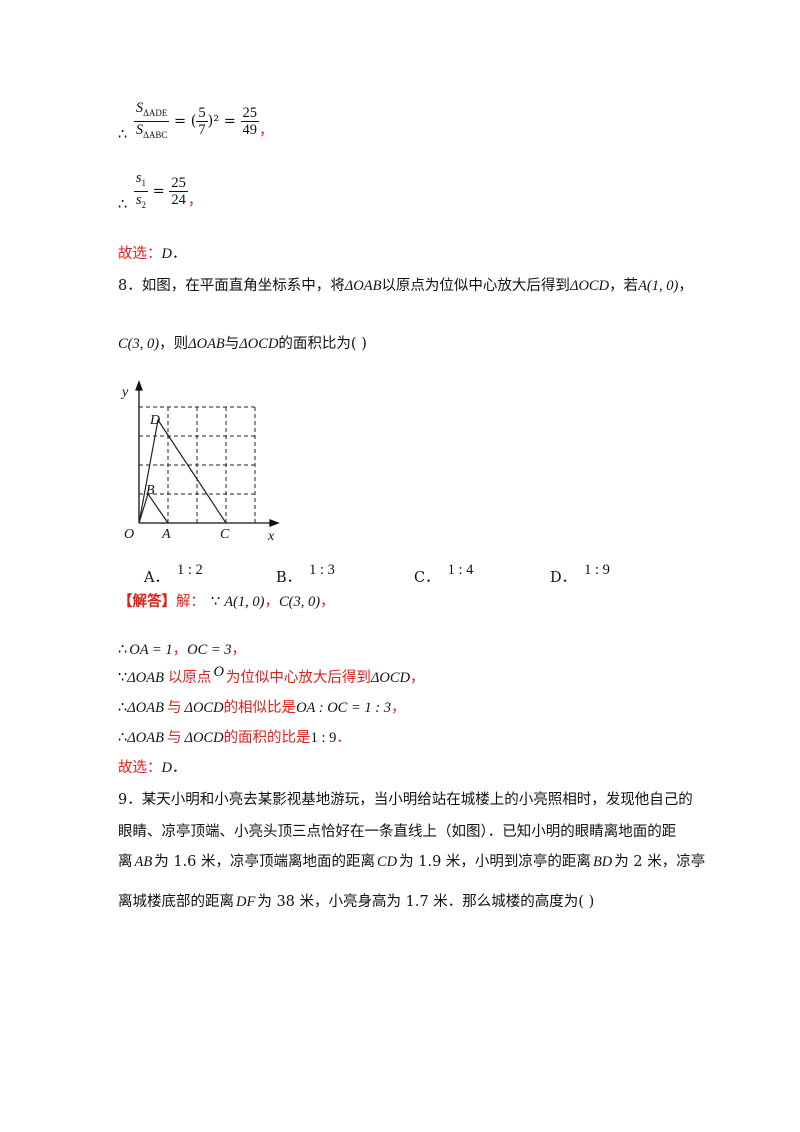 The width and height of the screenshot is (800, 1132). What do you see at coordinates (152, 254) in the screenshot?
I see `sol7-choice: 故选：D．` at bounding box center [152, 254].